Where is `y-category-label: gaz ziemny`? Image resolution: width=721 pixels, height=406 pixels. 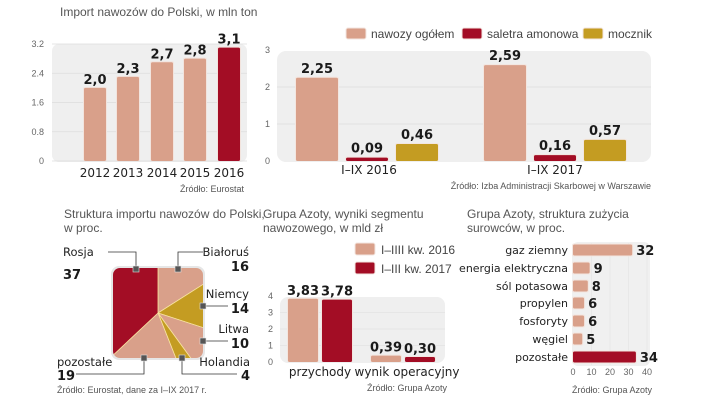 y-category-label: gaz ziemny is located at coordinates (536, 250).